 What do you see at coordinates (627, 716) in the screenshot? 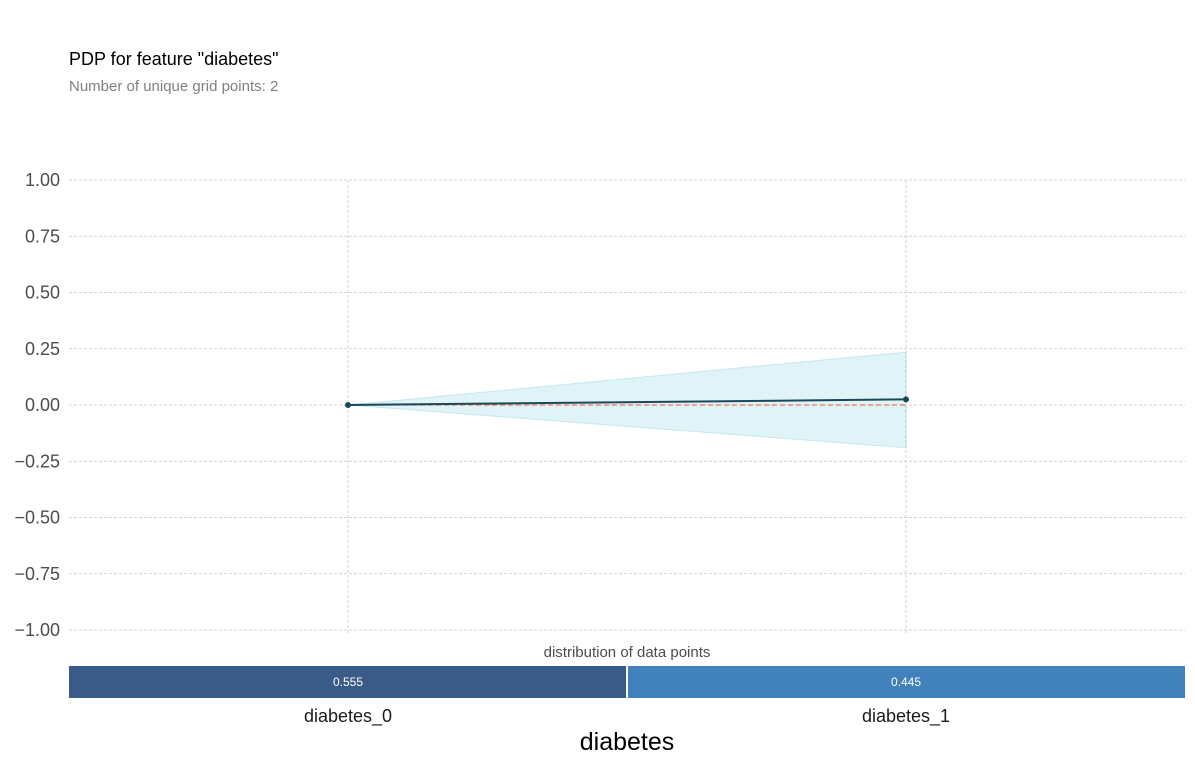
I see `x-axis-ticks: diabetes_0 diabetes_1` at bounding box center [627, 716].